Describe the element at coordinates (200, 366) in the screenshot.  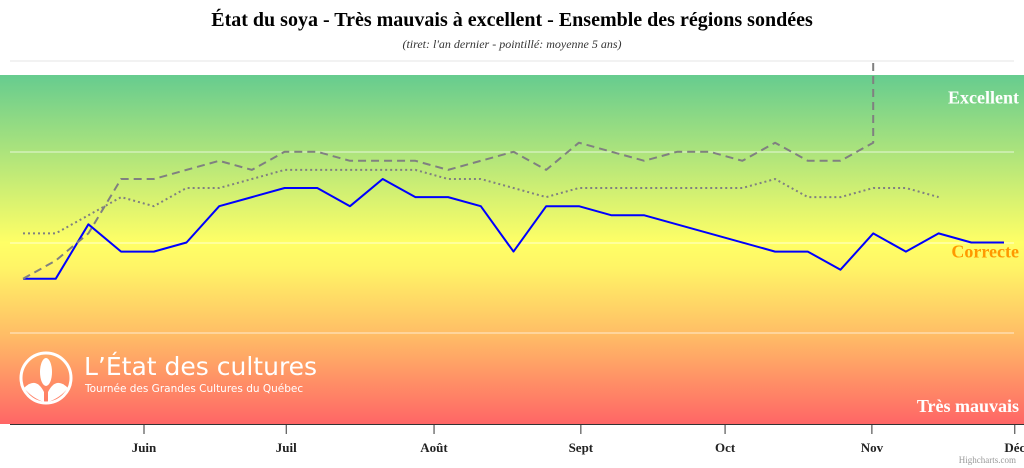
I see `logo-title: L’État des cultures` at that location.